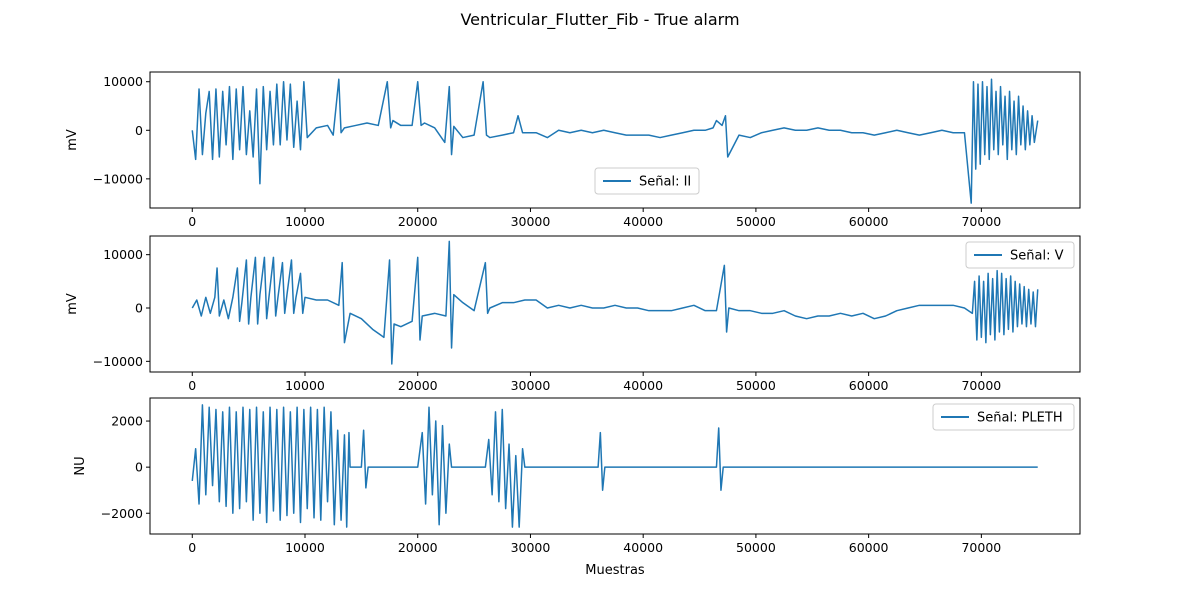 This screenshot has width=1200, height=600. Describe the element at coordinates (599, 20) in the screenshot. I see `figure-title: Ventricular_Flutter_Fib - True alarm` at that location.